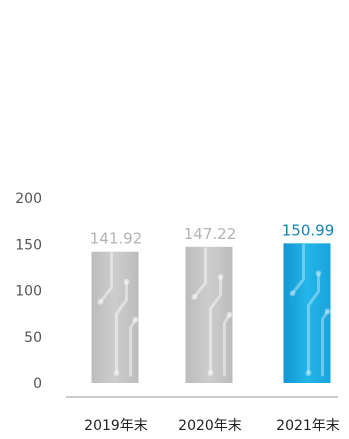 The height and width of the screenshot is (439, 349). What do you see at coordinates (116, 239) in the screenshot?
I see `data-label: 141.92` at bounding box center [116, 239].